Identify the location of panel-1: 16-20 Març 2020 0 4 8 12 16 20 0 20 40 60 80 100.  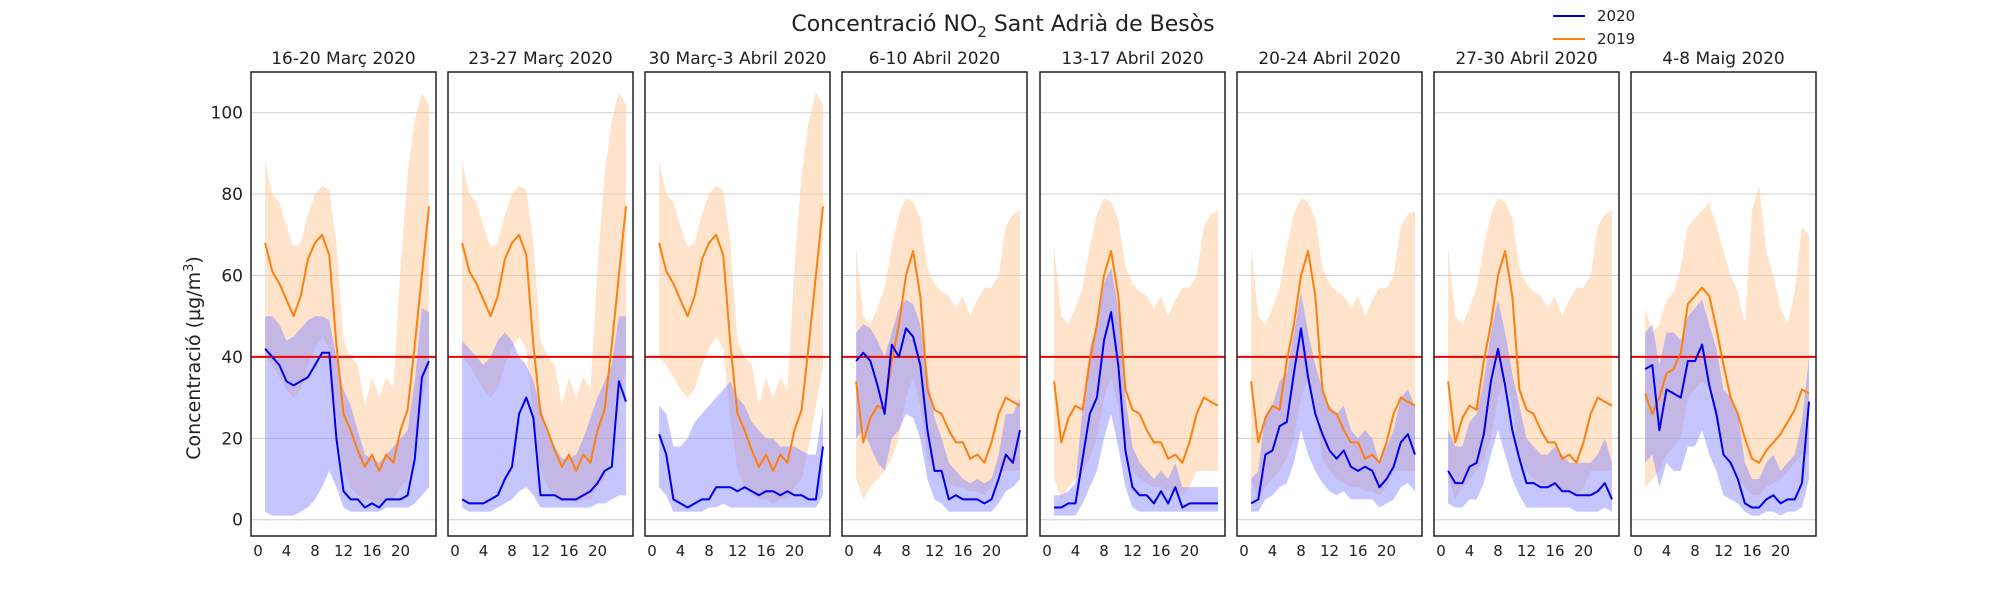
(324, 304).